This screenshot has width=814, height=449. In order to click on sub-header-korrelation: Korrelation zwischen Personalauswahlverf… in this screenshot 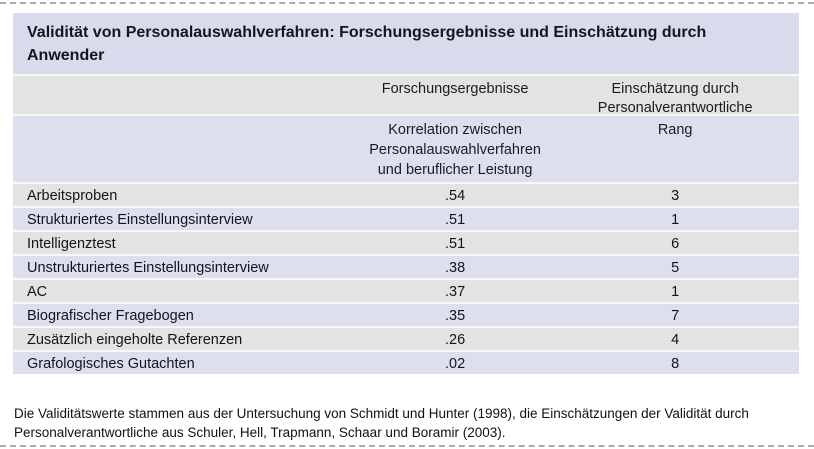, I will do `click(455, 150)`.